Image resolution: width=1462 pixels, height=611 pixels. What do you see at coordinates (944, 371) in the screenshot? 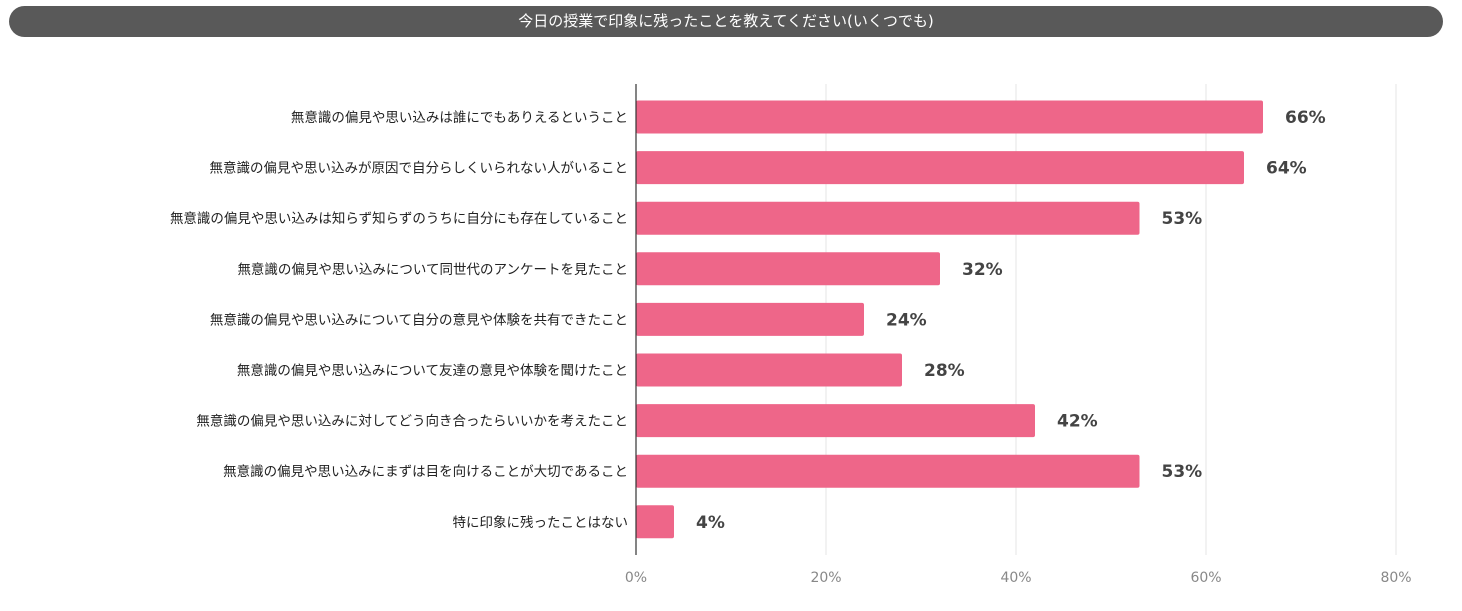
I see `value-label: 28%` at bounding box center [944, 371].